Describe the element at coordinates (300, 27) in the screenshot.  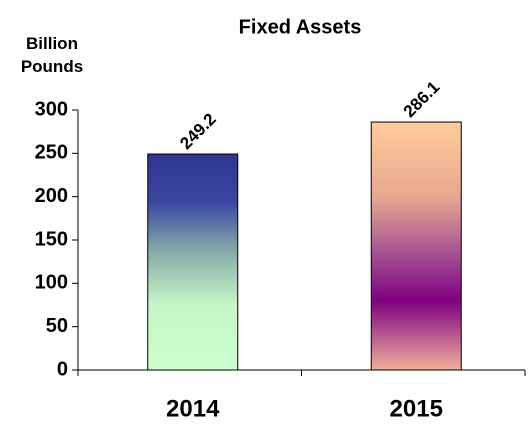
I see `chart-title: Fixed Assets` at that location.